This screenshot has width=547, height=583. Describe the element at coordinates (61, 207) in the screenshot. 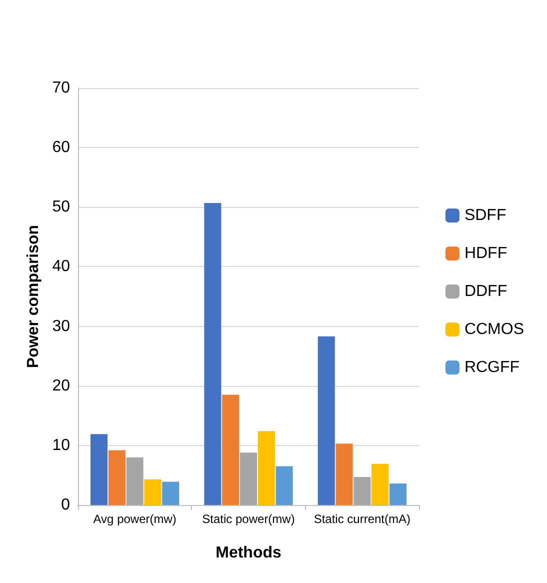

I see `y-tick-label: 50` at that location.